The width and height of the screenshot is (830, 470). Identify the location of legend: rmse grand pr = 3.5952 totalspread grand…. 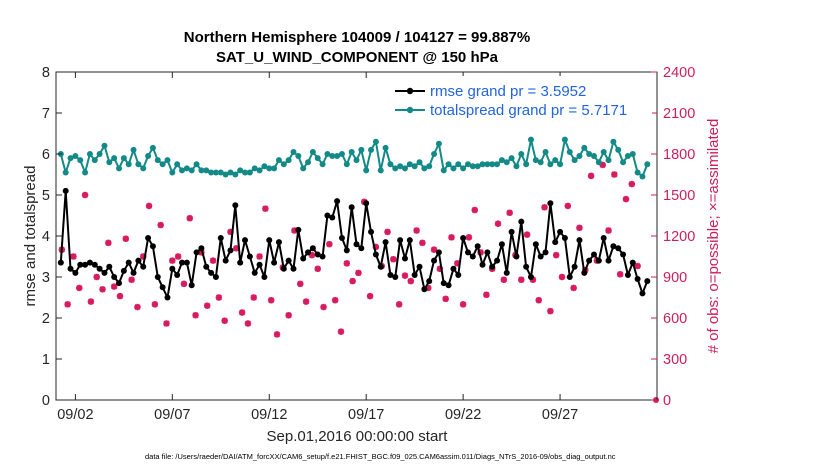
(521, 99).